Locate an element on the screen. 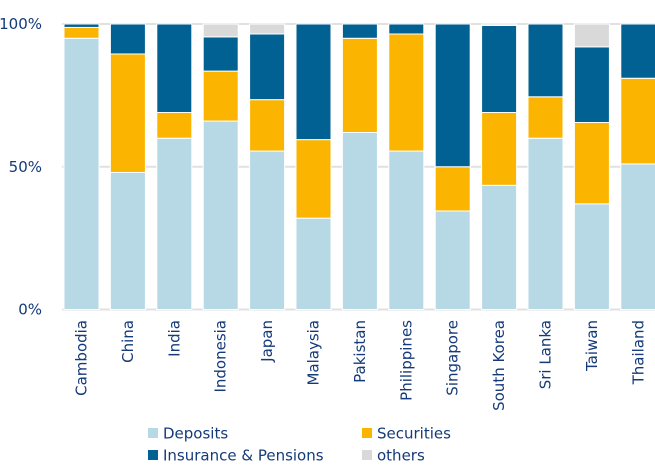  x-category-label: Malaysia is located at coordinates (314, 353).